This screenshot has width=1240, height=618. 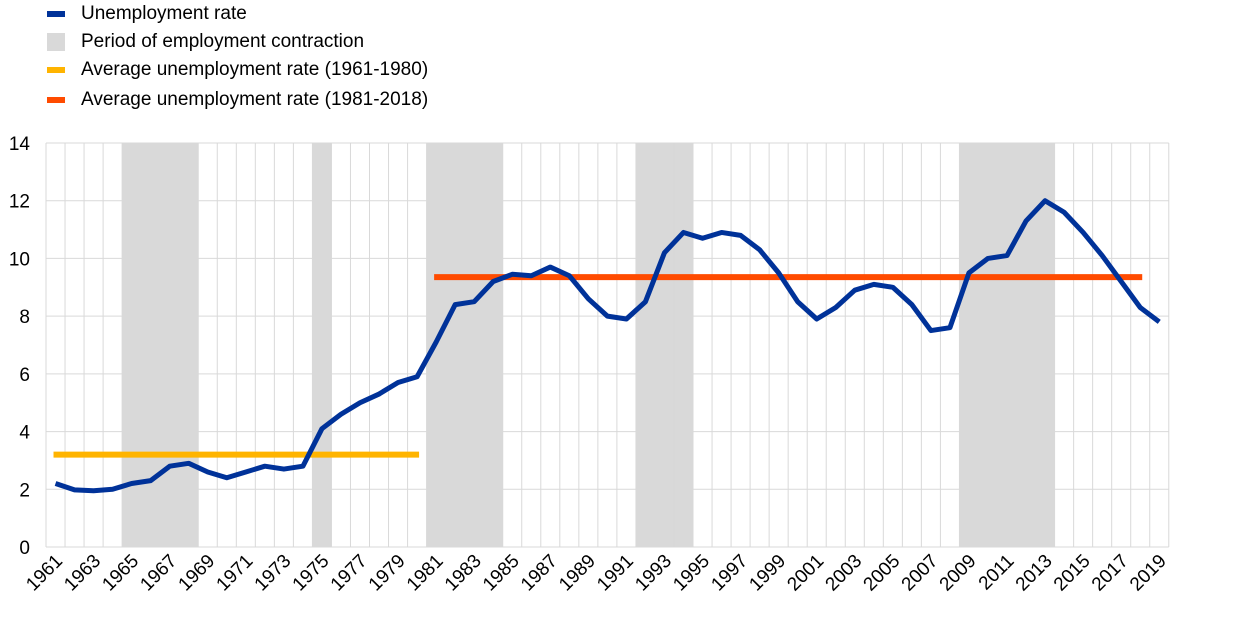 I want to click on y-tick-label: 14, so click(x=20, y=144).